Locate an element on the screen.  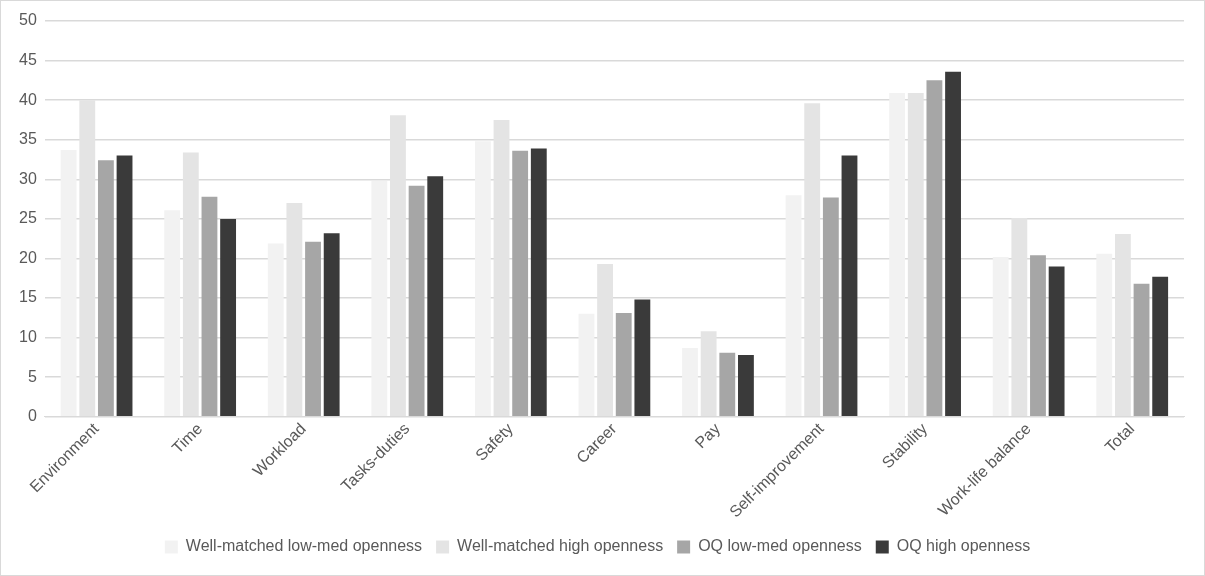
y-tick-label: 10 is located at coordinates (28, 337).